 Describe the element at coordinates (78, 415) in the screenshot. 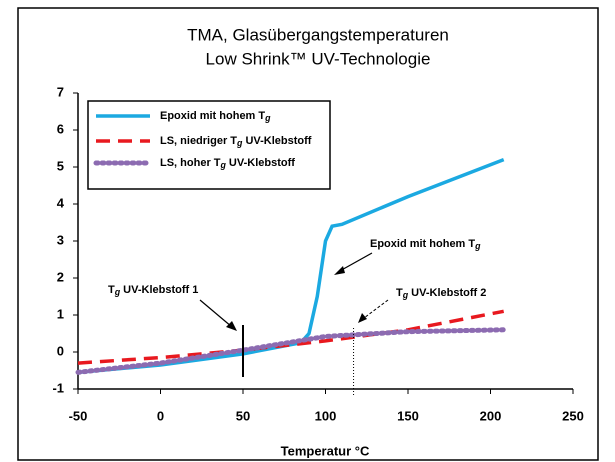

I see `x-tick-label: -50` at that location.